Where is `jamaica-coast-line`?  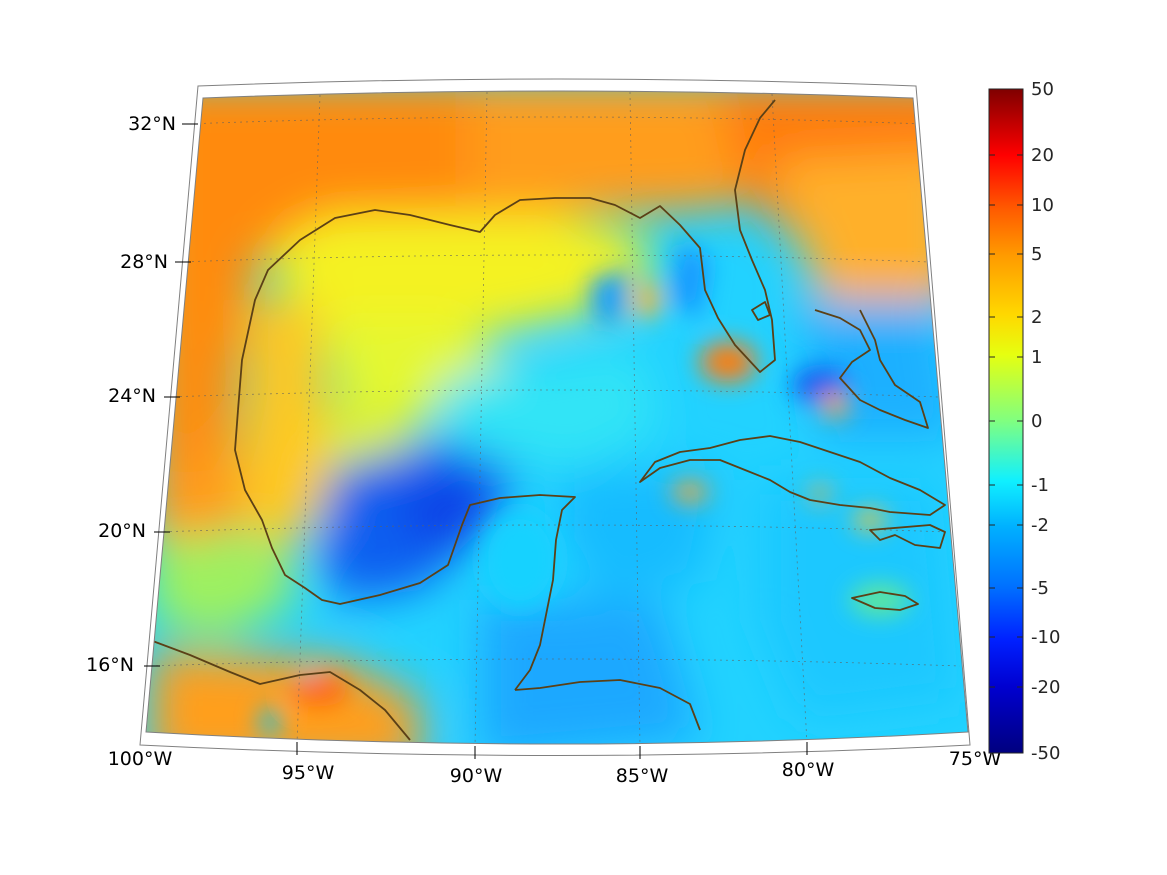
jamaica-coast-line is located at coordinates (885, 601).